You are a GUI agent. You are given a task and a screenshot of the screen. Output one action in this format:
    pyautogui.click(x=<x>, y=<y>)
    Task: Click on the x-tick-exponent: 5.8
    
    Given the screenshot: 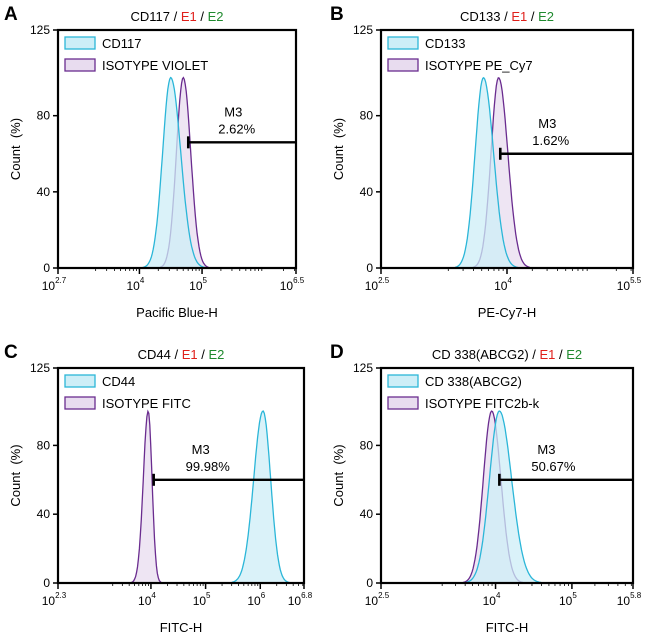 What is the action you would take?
    pyautogui.click(x=636, y=595)
    